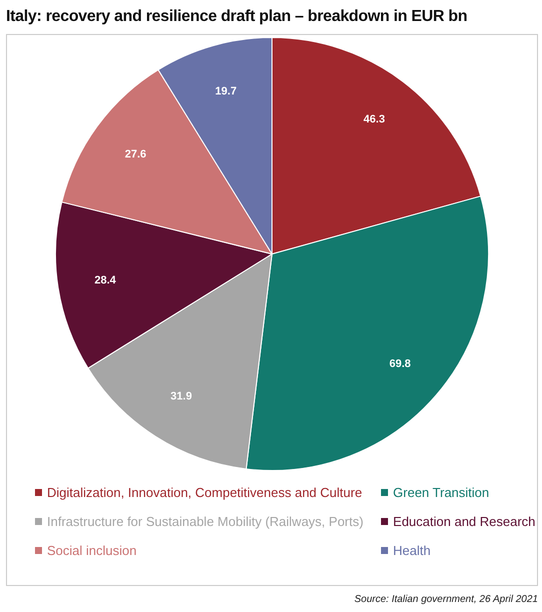  Describe the element at coordinates (226, 92) in the screenshot. I see `data-label: 19.7` at that location.